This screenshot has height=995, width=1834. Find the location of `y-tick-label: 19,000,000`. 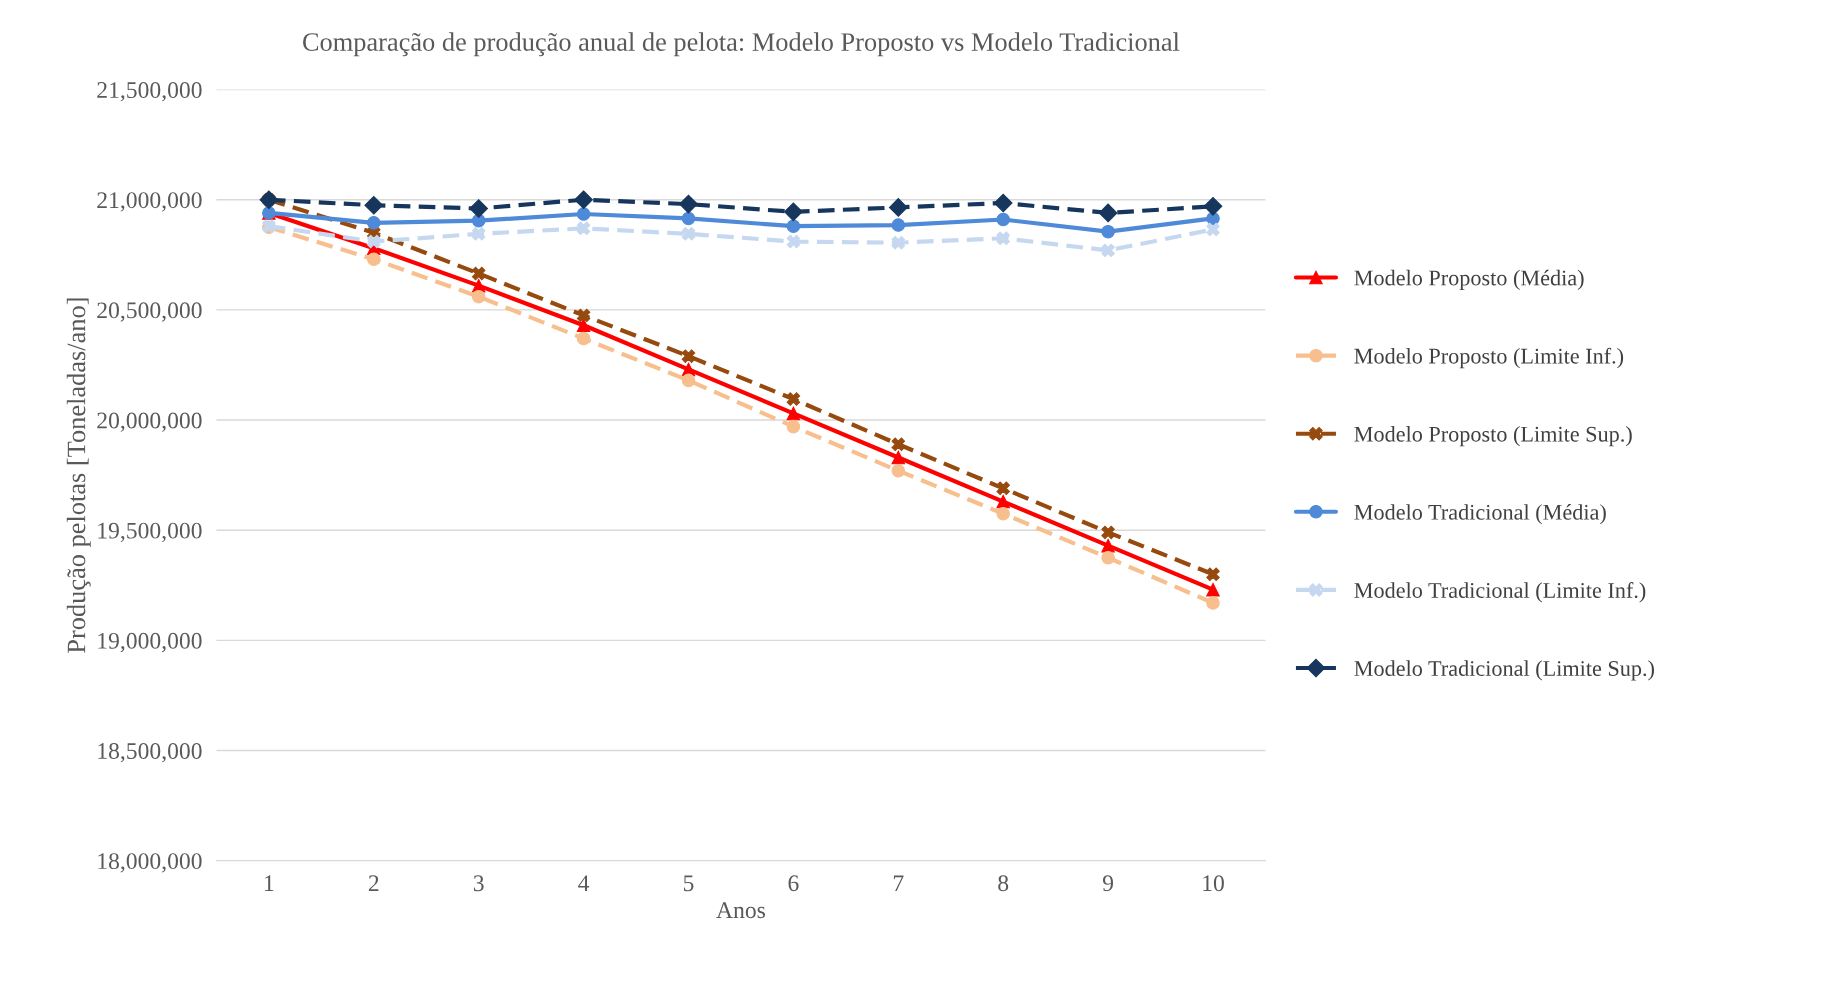

y-tick-label: 19,000,000 is located at coordinates (150, 642).